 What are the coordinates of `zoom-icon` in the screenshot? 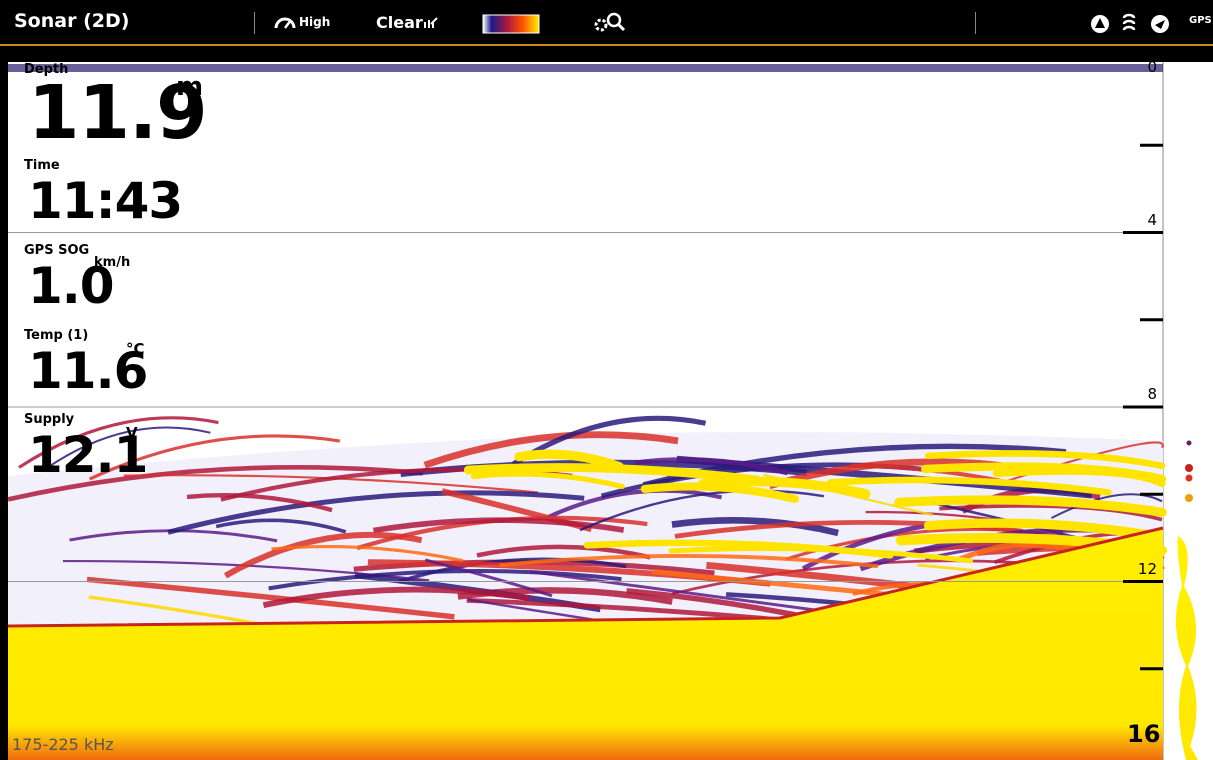 It's located at (609, 23).